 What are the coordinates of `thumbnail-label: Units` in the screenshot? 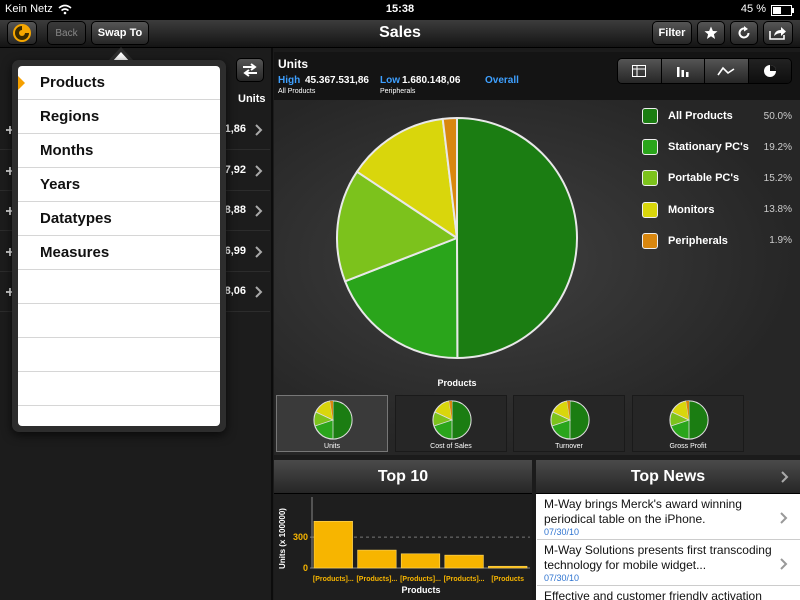 It's located at (332, 446).